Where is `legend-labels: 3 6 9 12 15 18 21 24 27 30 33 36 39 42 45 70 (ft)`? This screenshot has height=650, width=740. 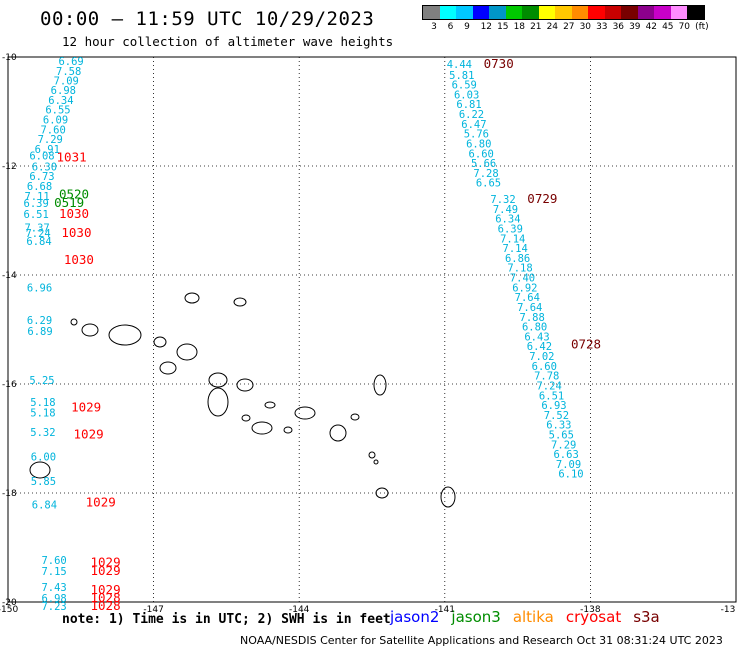
legend-labels: 3 6 9 12 15 18 21 24 27 30 33 36 39 42 45 70 (ft) is located at coordinates (565, 27).